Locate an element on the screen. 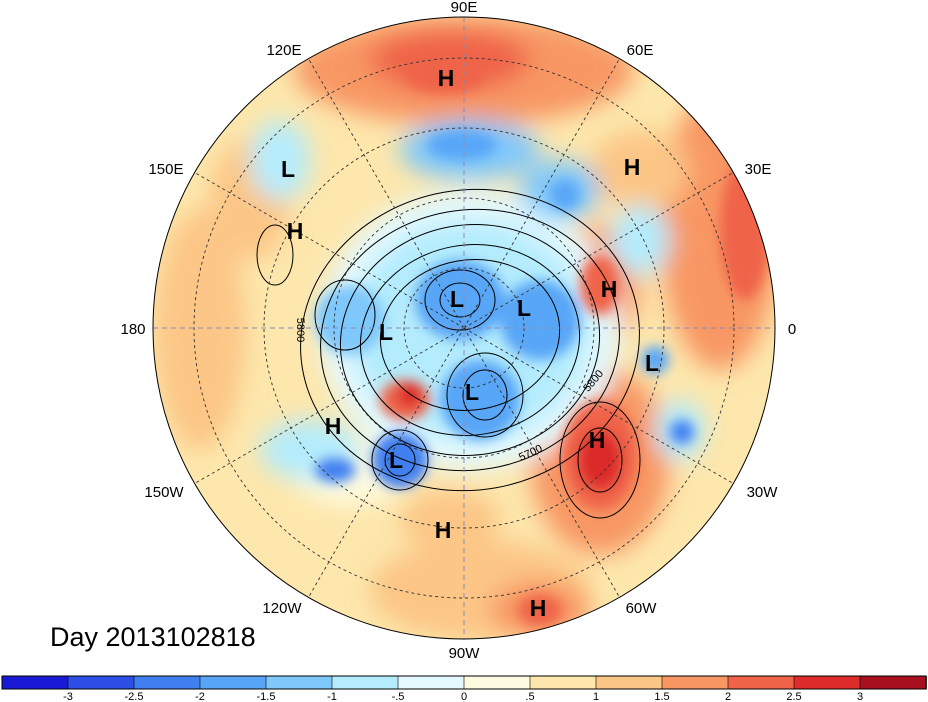  day-label: Day 2013102818 is located at coordinates (153, 637).